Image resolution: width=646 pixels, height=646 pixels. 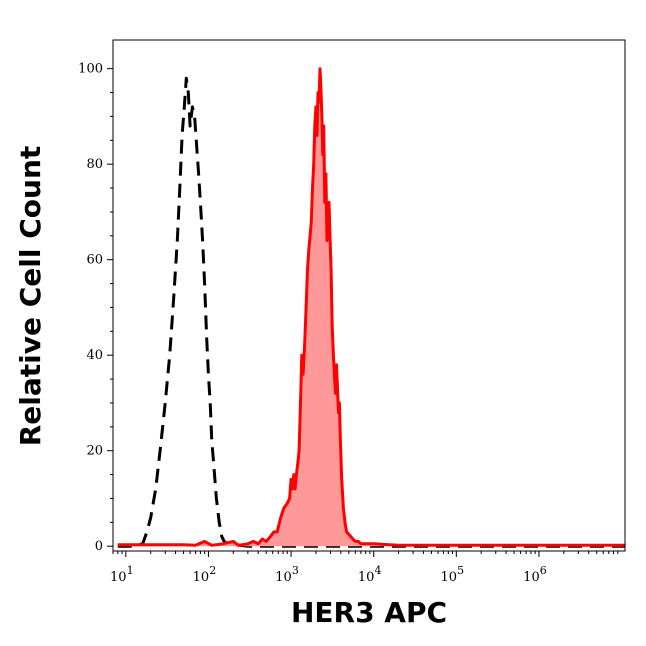 I want to click on y-tick-label: 80, so click(x=94, y=164).